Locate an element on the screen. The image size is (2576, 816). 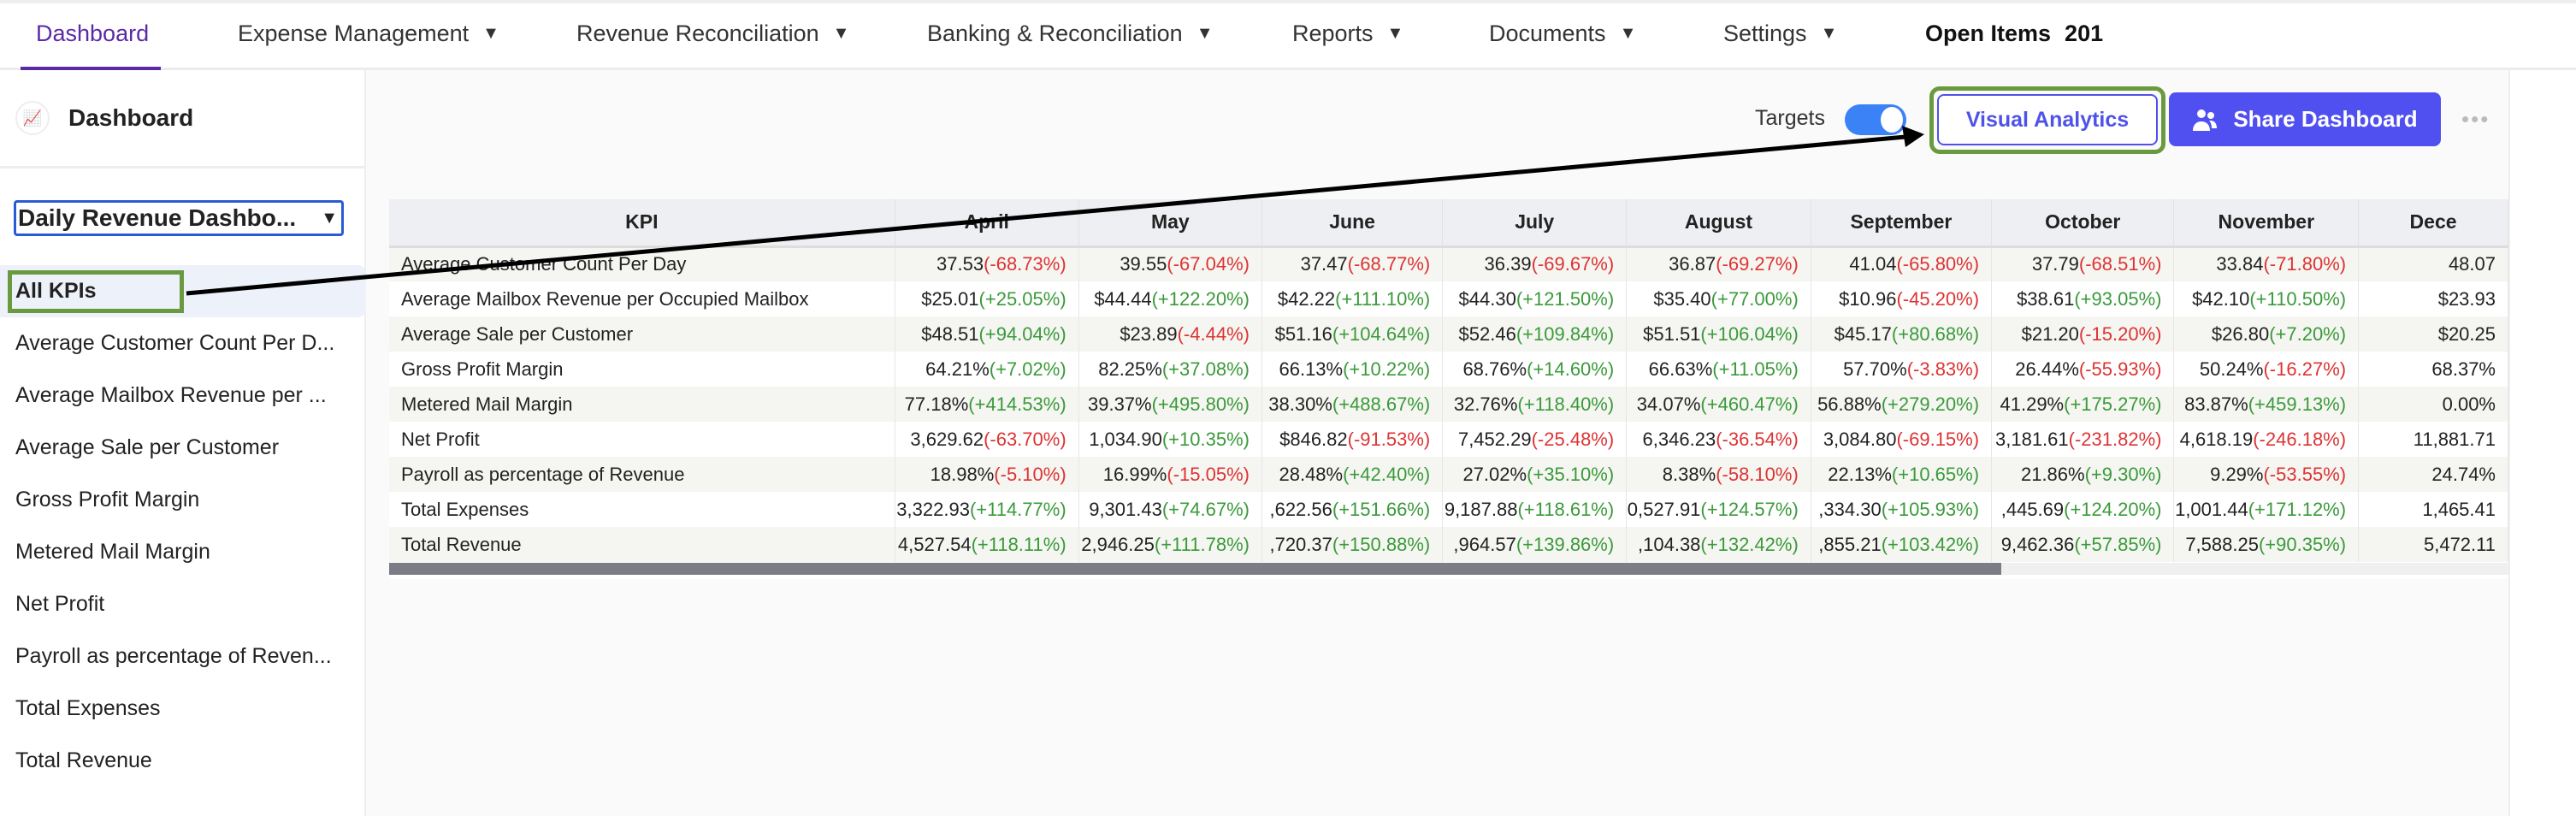
nav-open-items: Open Items 201 is located at coordinates (2014, 34).